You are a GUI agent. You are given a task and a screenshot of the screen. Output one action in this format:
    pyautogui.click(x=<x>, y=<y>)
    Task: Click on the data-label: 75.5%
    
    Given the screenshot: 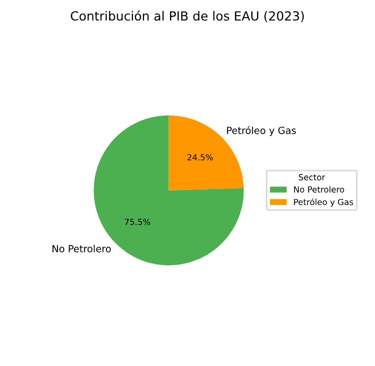 What is the action you would take?
    pyautogui.click(x=137, y=222)
    